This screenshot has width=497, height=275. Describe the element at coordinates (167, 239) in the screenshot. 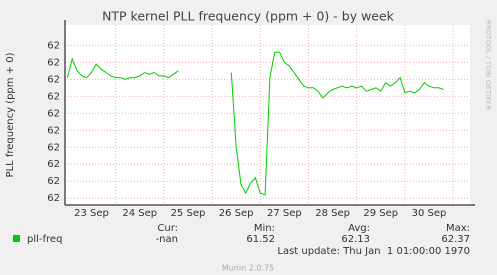

I see `legend-cur: -nan` at that location.